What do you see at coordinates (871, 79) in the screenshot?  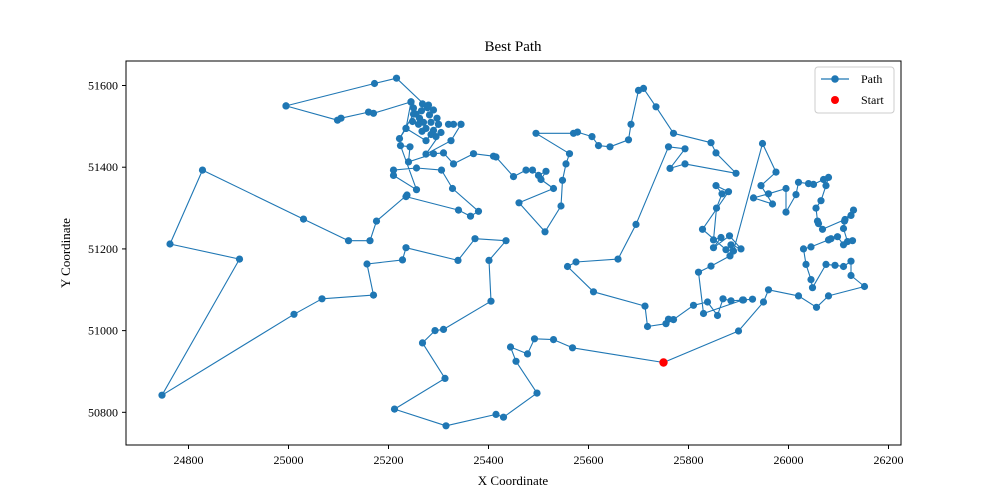 I see `legend-path-label: Path` at bounding box center [871, 79].